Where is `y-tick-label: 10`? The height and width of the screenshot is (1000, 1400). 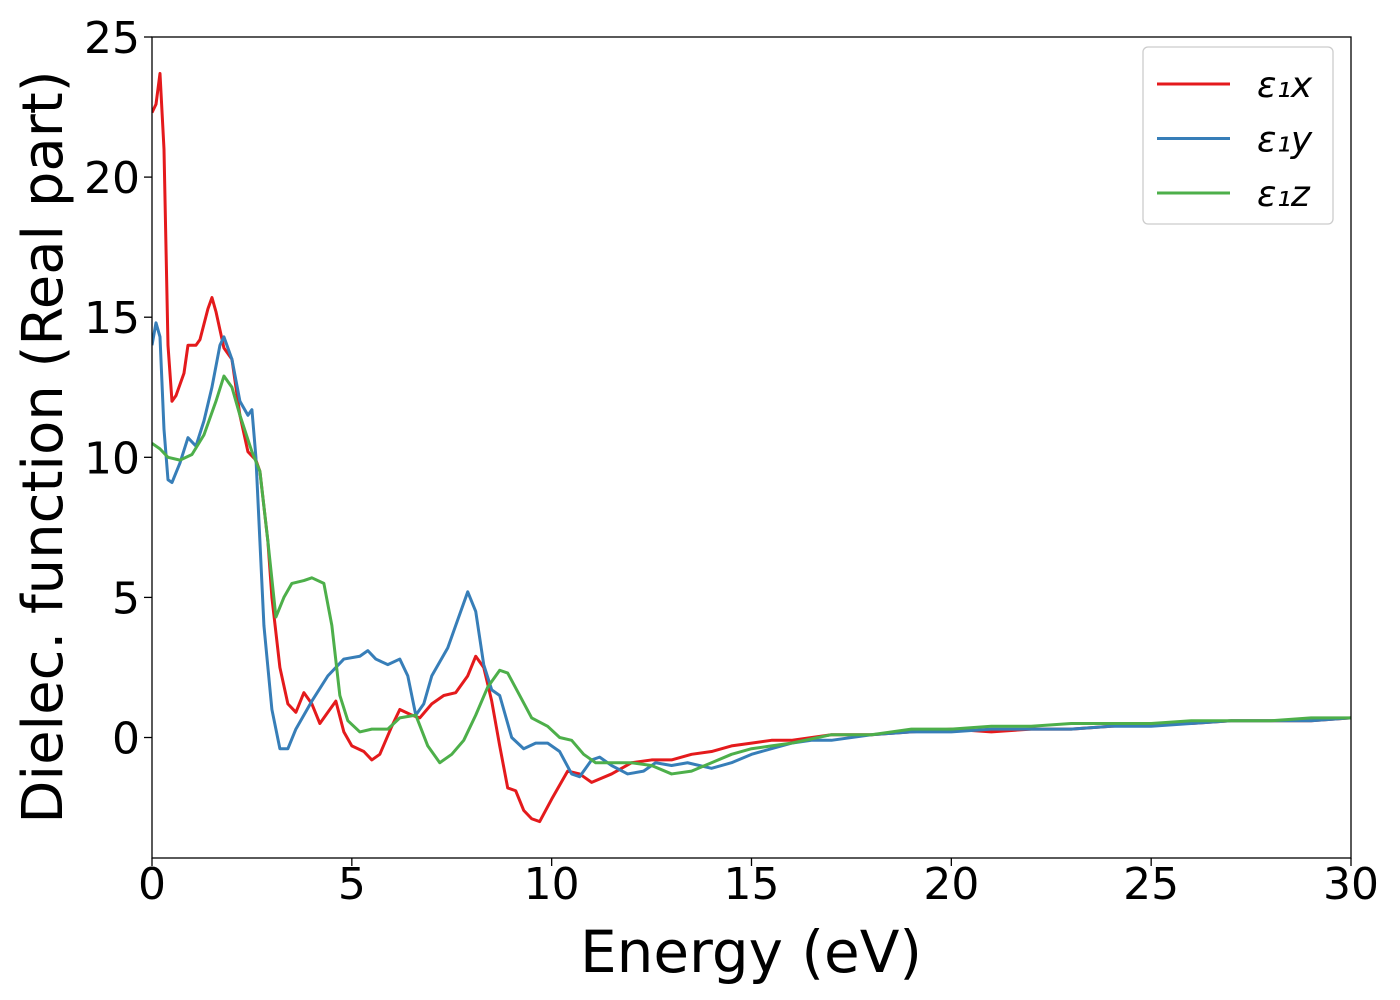 y-tick-label: 10 is located at coordinates (112, 458).